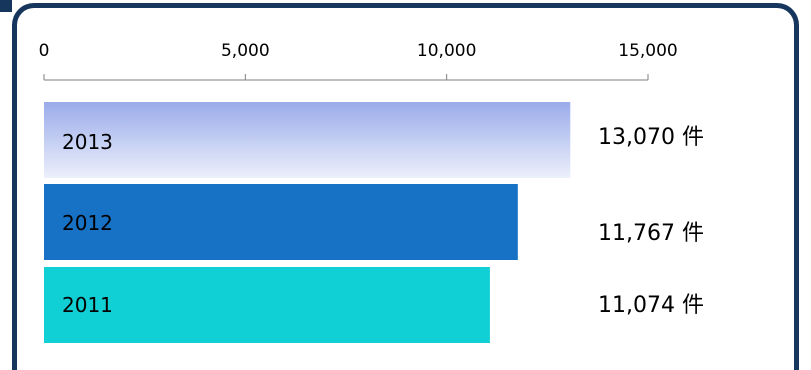 The image size is (811, 370). Describe the element at coordinates (651, 137) in the screenshot. I see `value-label: 13,070 件` at that location.